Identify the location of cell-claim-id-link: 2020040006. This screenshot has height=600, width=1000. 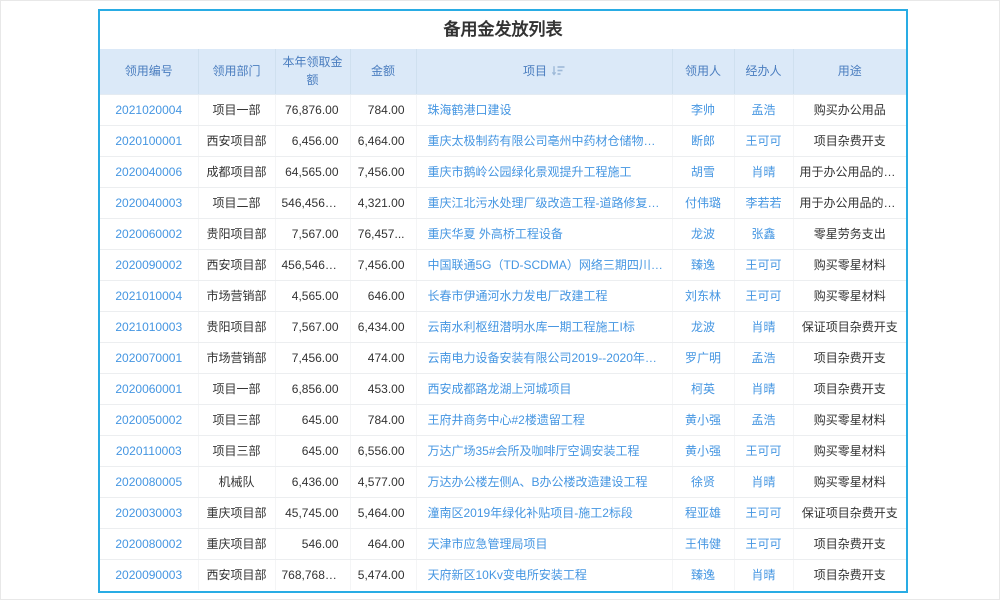
(149, 172).